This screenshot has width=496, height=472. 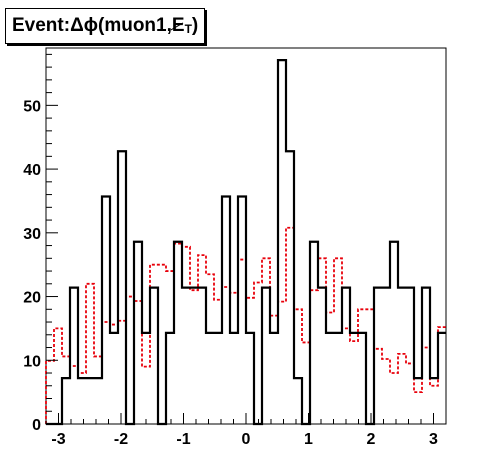 I want to click on title-object: muon1,, so click(x=138, y=25).